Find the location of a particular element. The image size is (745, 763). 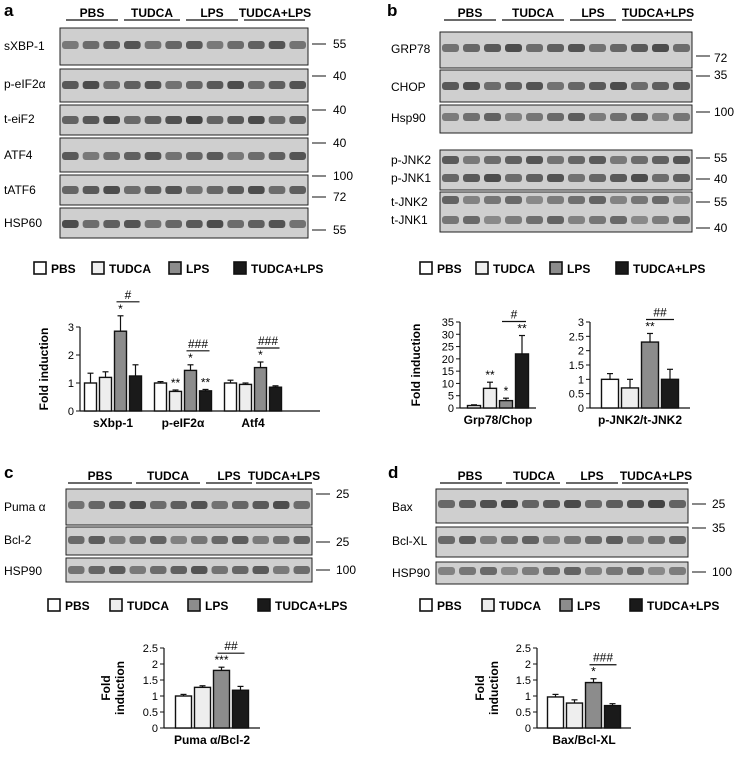

band-label: HSP90 is located at coordinates (23, 571).